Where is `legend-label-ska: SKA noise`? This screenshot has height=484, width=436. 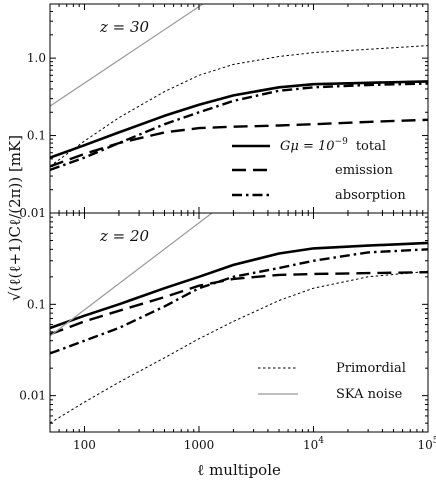
legend-label-ska: SKA noise is located at coordinates (369, 394).